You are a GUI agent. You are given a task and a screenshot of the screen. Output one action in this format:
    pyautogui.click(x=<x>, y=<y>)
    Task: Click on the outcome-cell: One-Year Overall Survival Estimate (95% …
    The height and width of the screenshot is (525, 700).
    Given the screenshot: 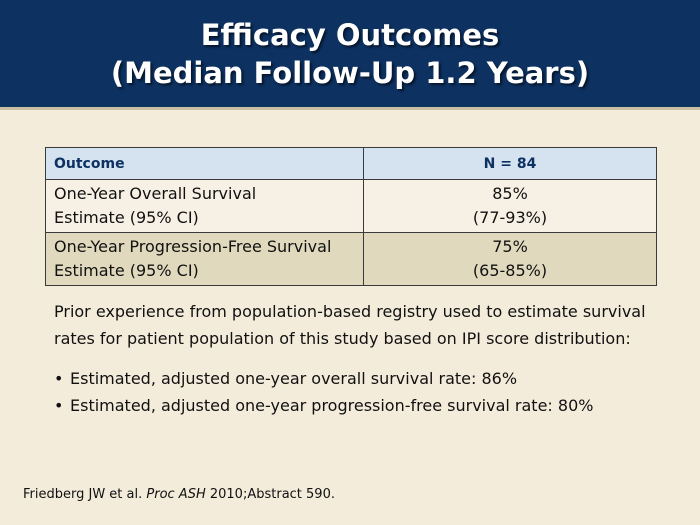 What is the action you would take?
    pyautogui.click(x=204, y=206)
    